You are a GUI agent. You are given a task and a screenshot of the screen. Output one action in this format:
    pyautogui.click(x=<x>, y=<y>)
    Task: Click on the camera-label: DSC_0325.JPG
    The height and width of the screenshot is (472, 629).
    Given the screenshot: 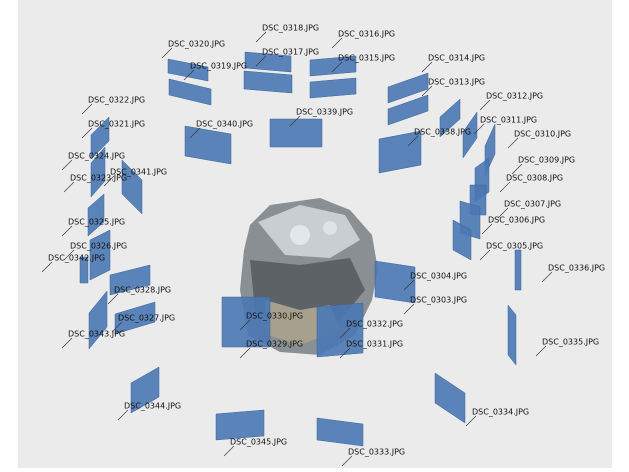 What is the action you would take?
    pyautogui.click(x=96, y=222)
    